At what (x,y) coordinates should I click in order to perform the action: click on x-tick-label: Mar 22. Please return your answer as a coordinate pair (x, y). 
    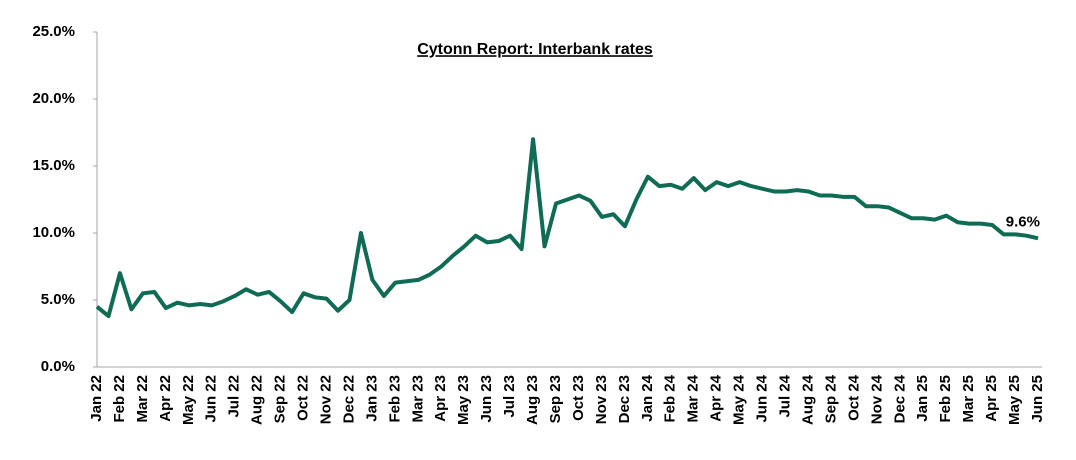
    Looking at the image, I should click on (142, 399).